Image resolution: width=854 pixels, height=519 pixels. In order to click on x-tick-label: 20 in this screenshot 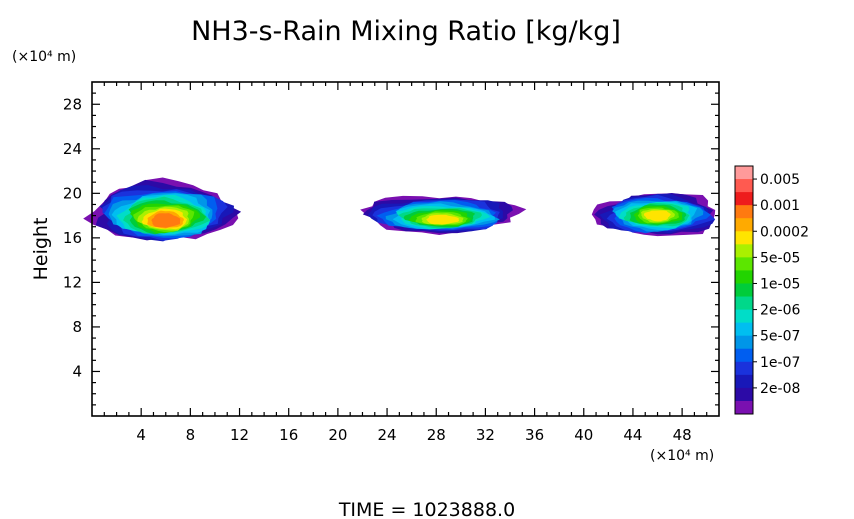, I will do `click(337, 435)`.